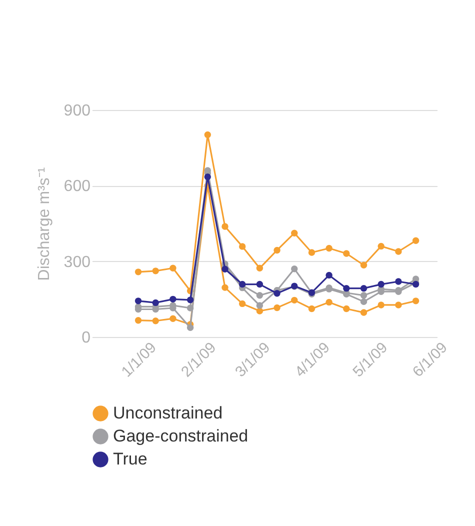 The height and width of the screenshot is (526, 475). Describe the element at coordinates (180, 436) in the screenshot. I see `legend-label: Gage-constrained` at that location.